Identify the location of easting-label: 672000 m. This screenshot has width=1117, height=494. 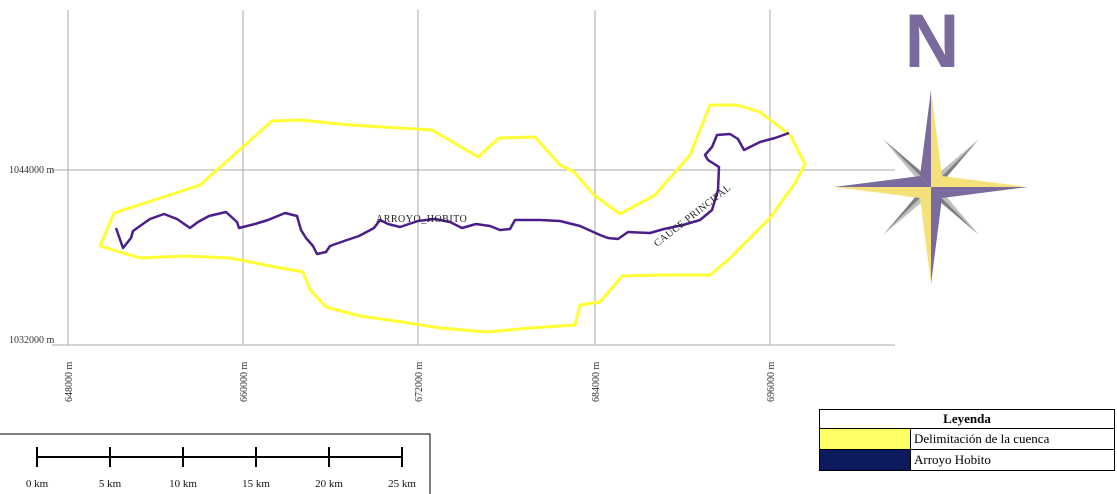
(419, 382).